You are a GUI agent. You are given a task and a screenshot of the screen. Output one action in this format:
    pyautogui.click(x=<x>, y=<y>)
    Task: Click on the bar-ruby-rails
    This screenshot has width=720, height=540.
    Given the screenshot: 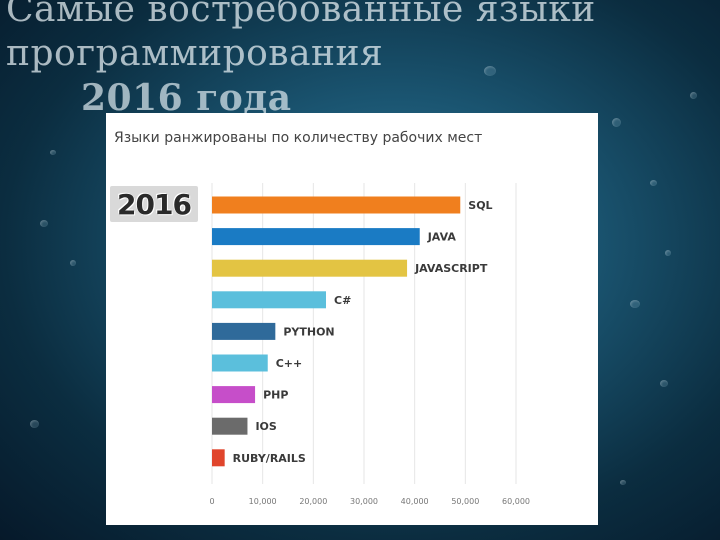 What is the action you would take?
    pyautogui.click(x=218, y=458)
    